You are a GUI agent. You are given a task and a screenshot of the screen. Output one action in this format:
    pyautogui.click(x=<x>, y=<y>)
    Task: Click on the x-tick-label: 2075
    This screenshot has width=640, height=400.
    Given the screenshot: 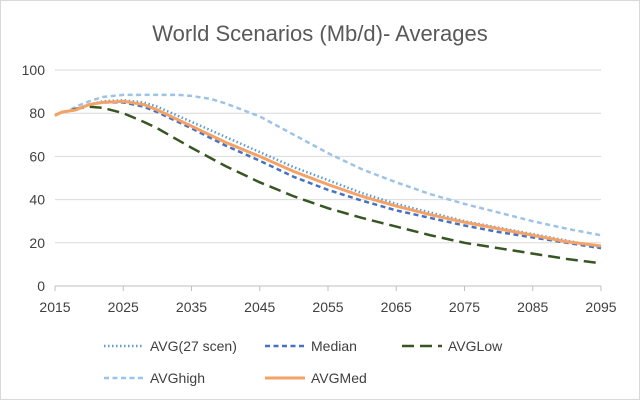 What is the action you would take?
    pyautogui.click(x=464, y=307)
    